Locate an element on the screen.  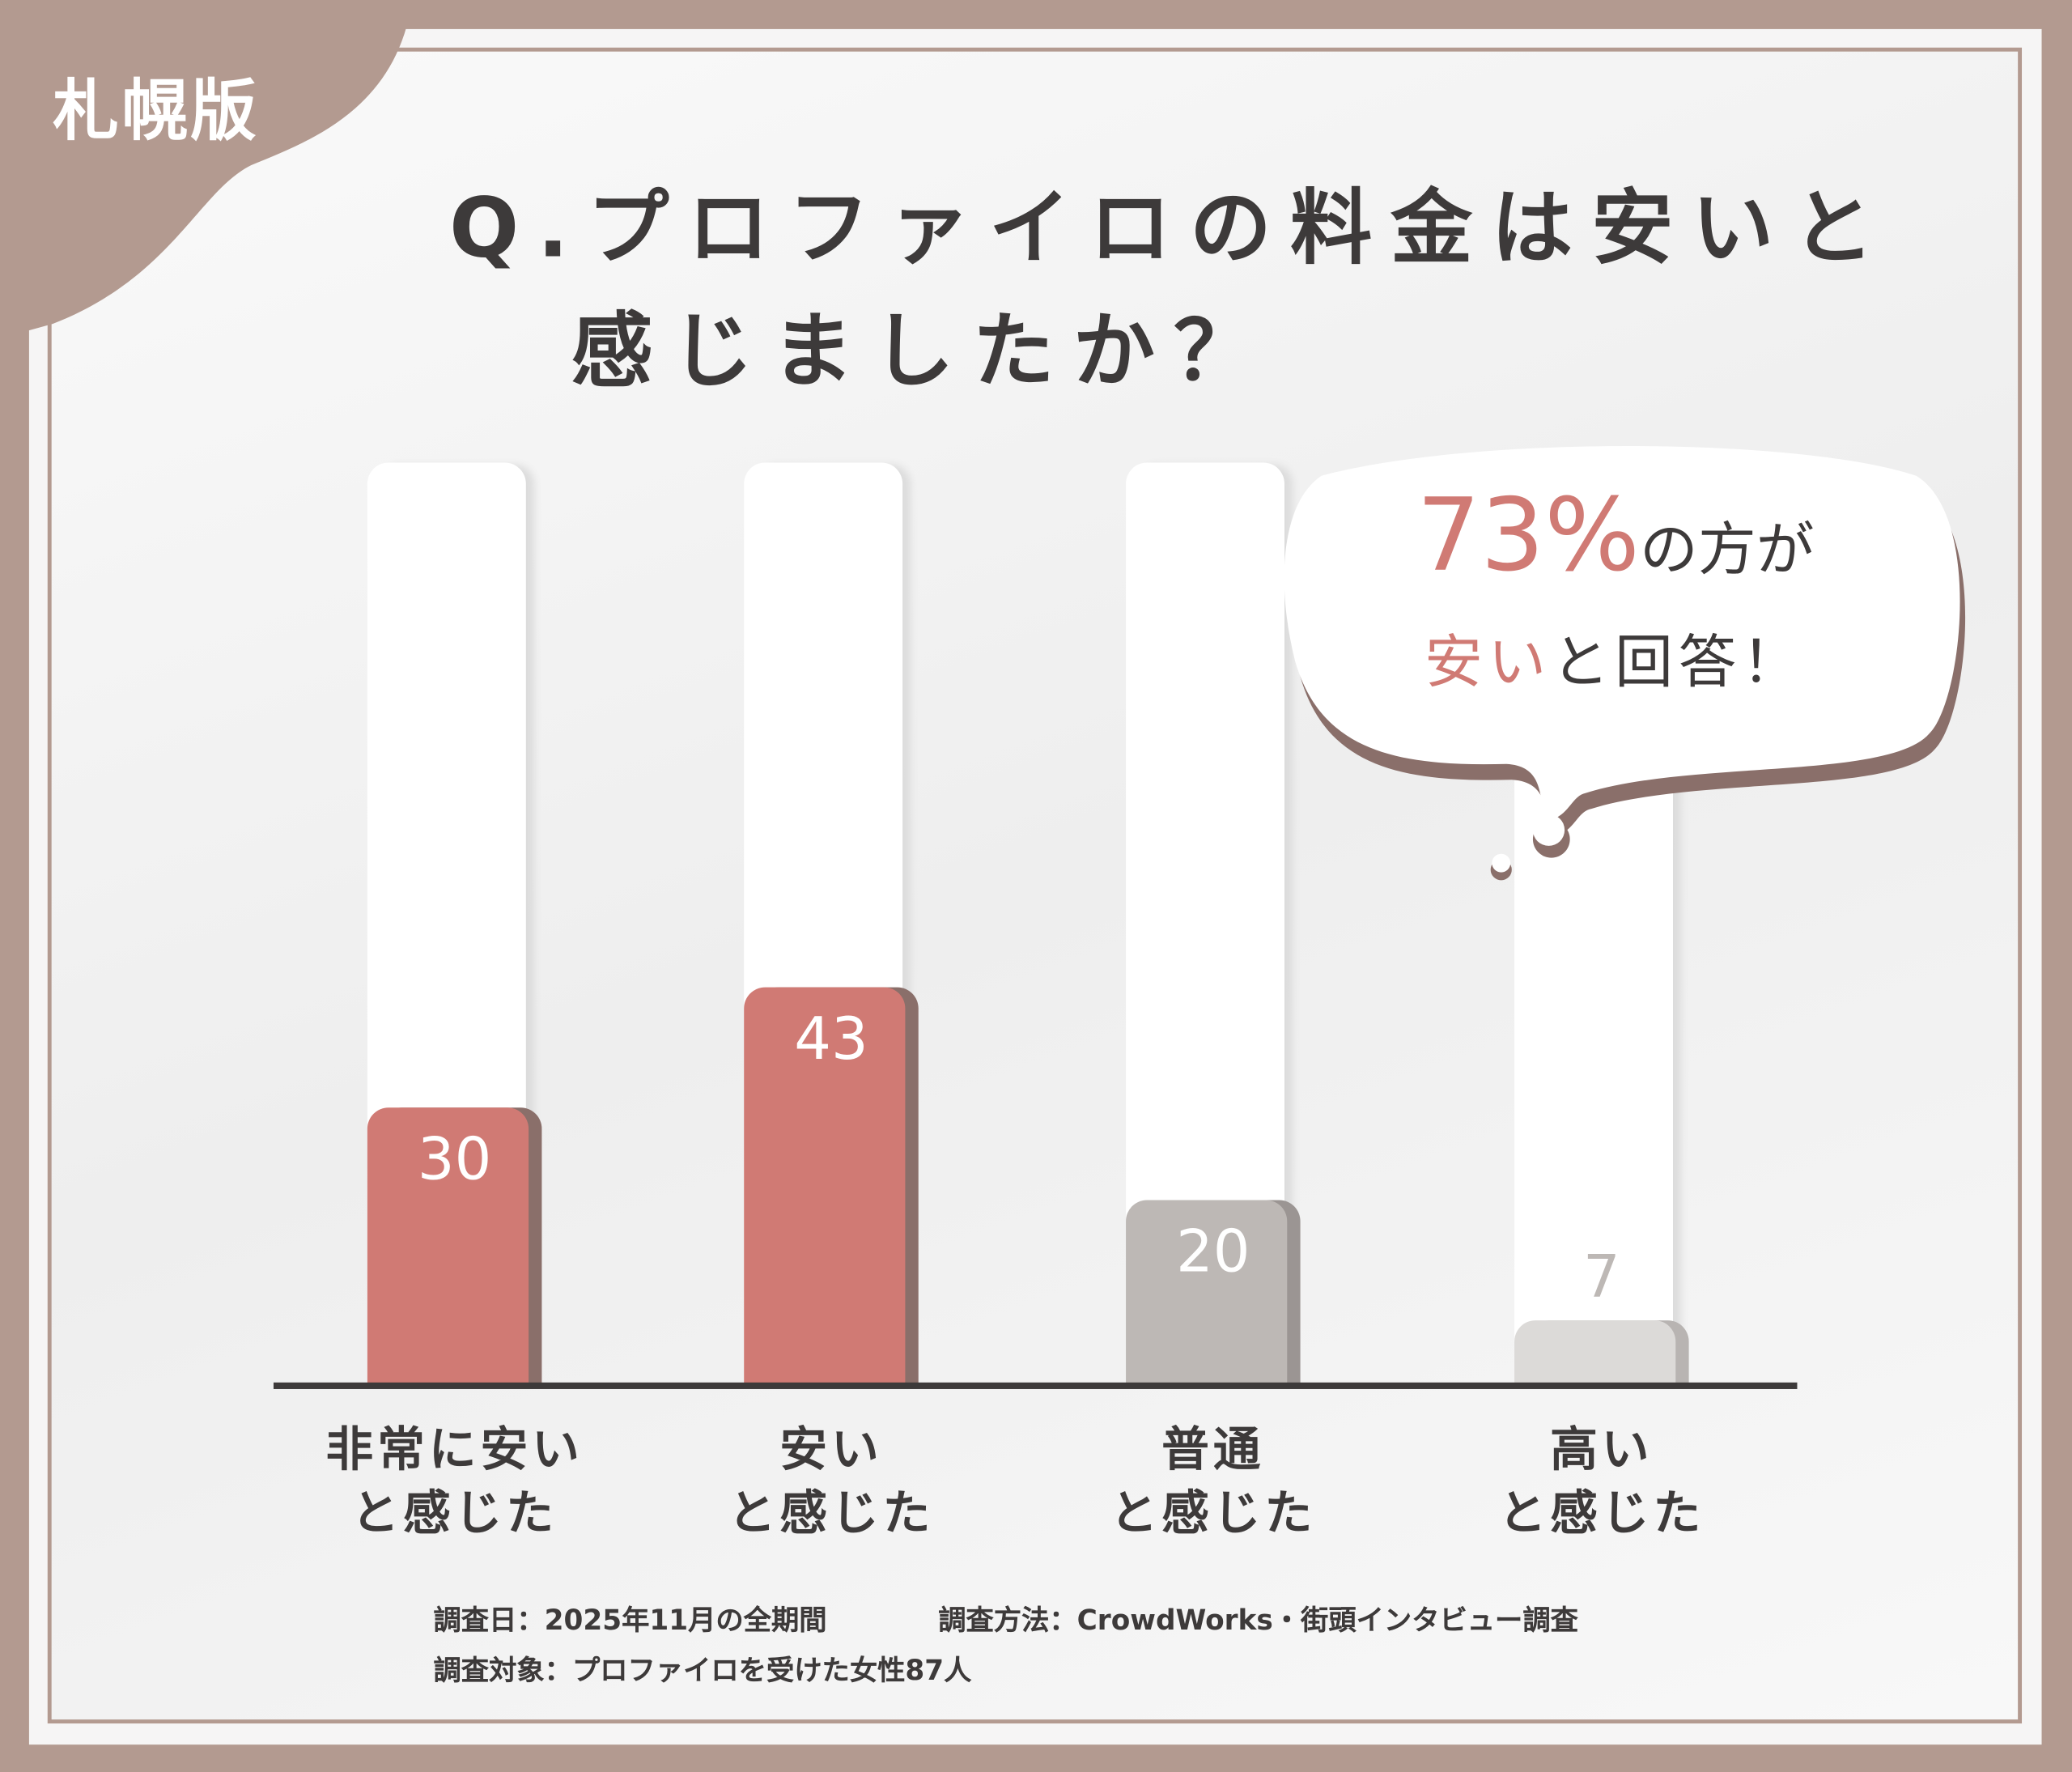
data-label: 20 is located at coordinates (1213, 1252).